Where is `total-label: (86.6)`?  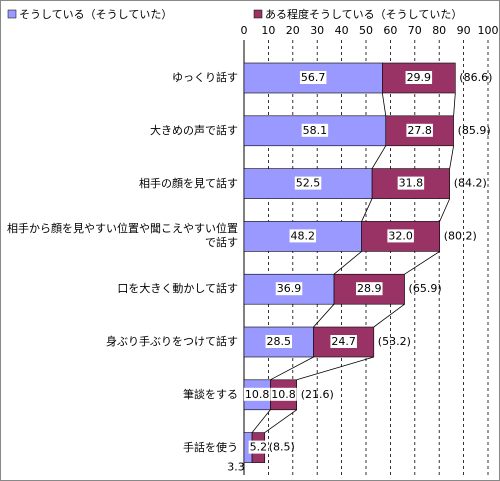 total-label: (86.6) is located at coordinates (475, 77).